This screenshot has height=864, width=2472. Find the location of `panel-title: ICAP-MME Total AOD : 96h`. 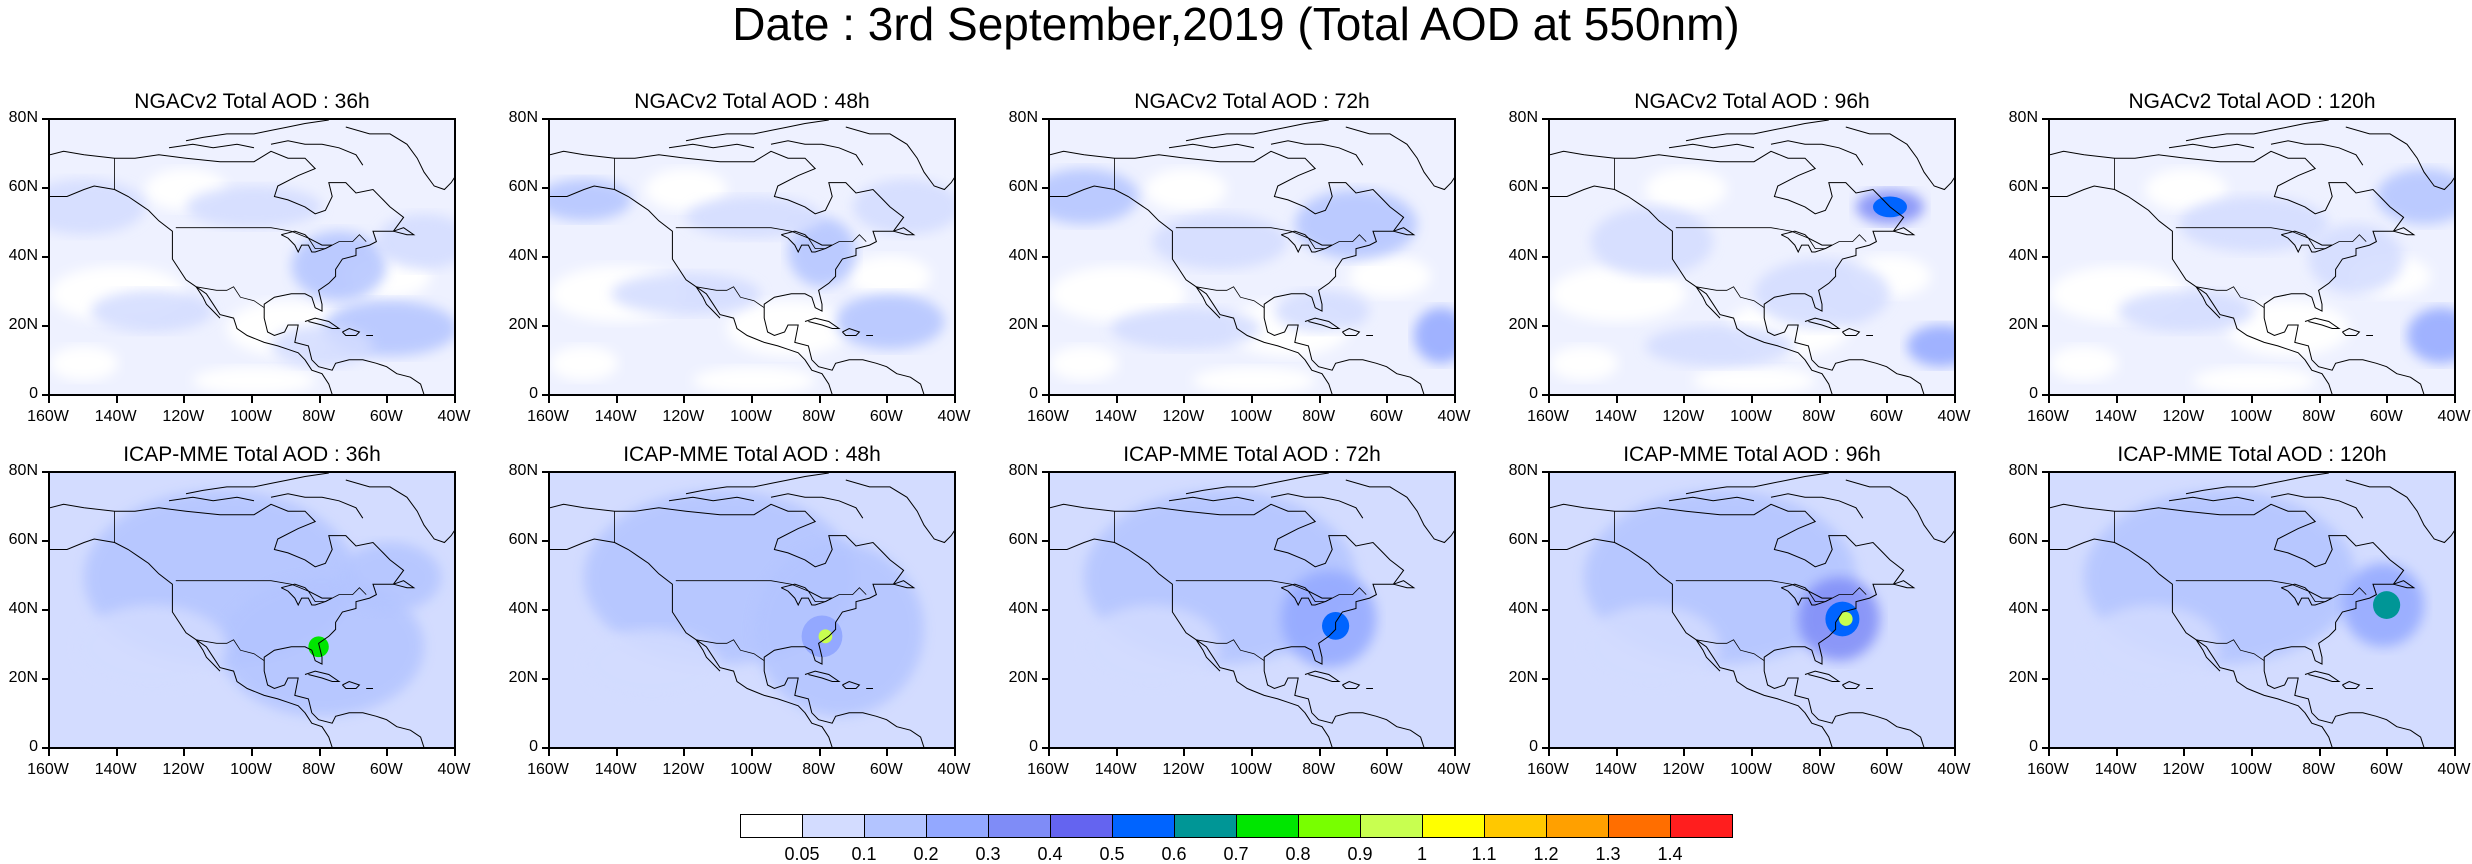

panel-title: ICAP-MME Total AOD : 96h is located at coordinates (1752, 454).